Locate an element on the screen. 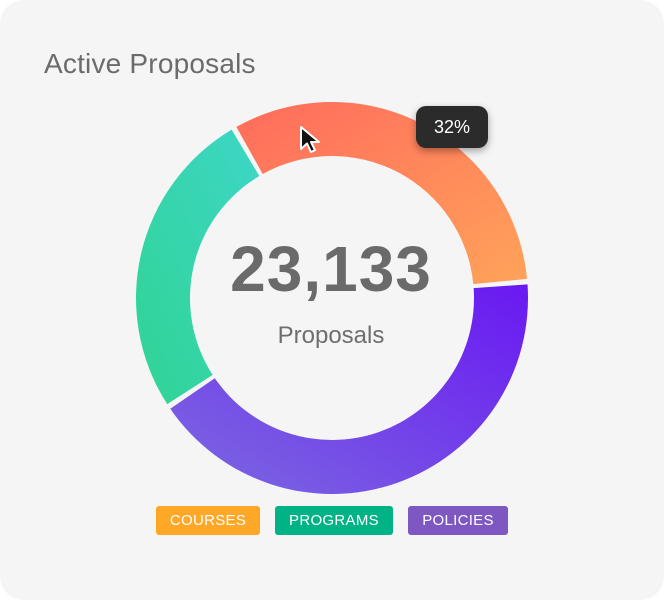 The height and width of the screenshot is (600, 664). proposals-total-label: Proposals is located at coordinates (331, 335).